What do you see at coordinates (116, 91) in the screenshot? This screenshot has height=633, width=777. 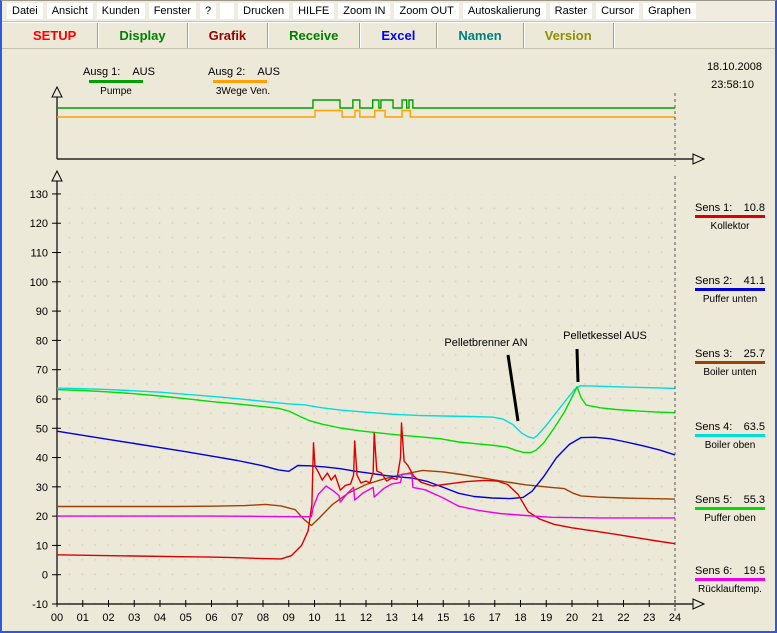 I see `output-1-name: Pumpe` at bounding box center [116, 91].